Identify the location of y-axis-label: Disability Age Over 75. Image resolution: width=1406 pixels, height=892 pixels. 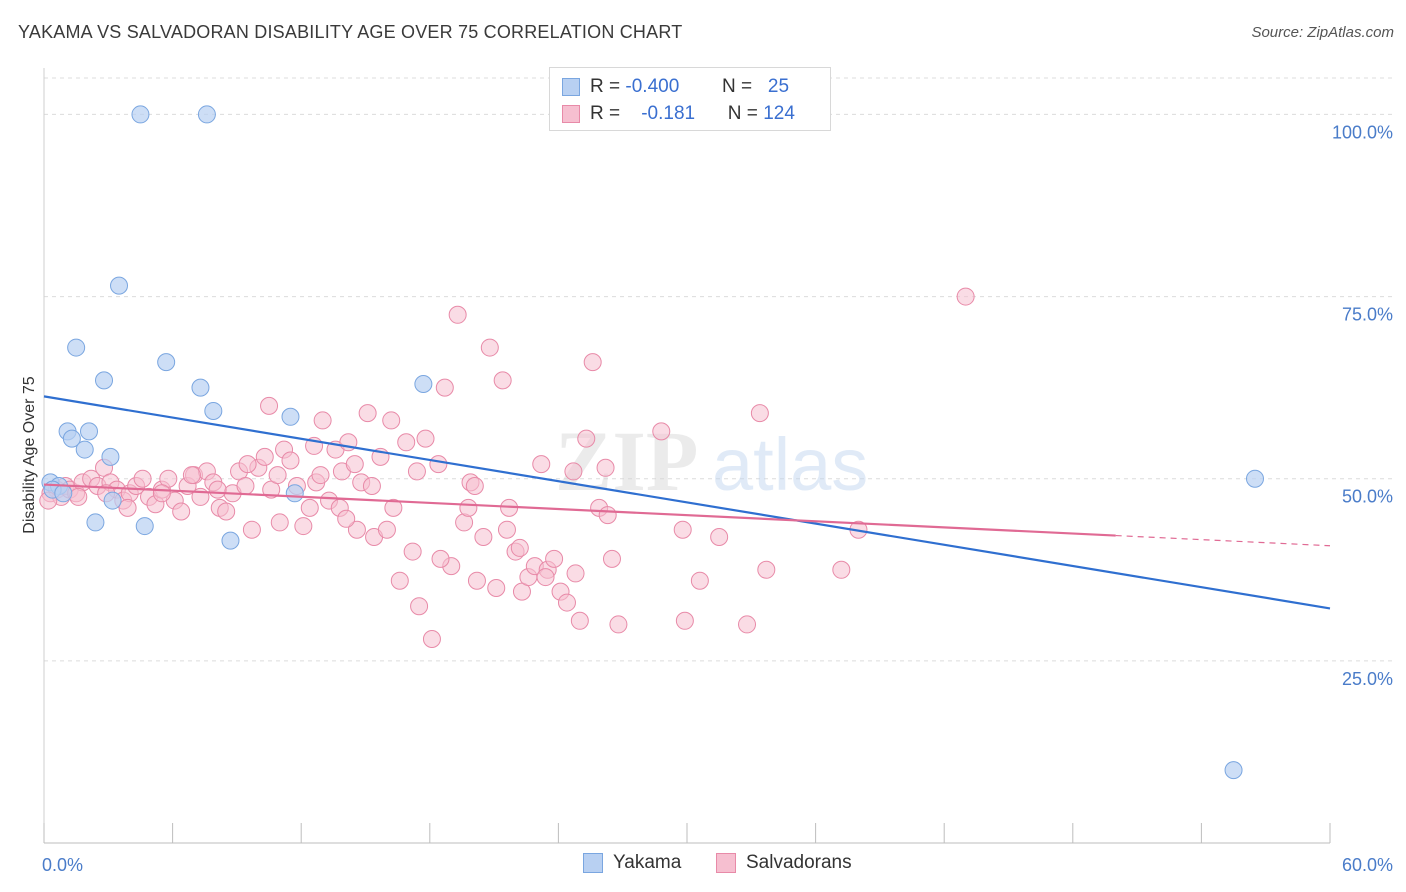
(29, 455).